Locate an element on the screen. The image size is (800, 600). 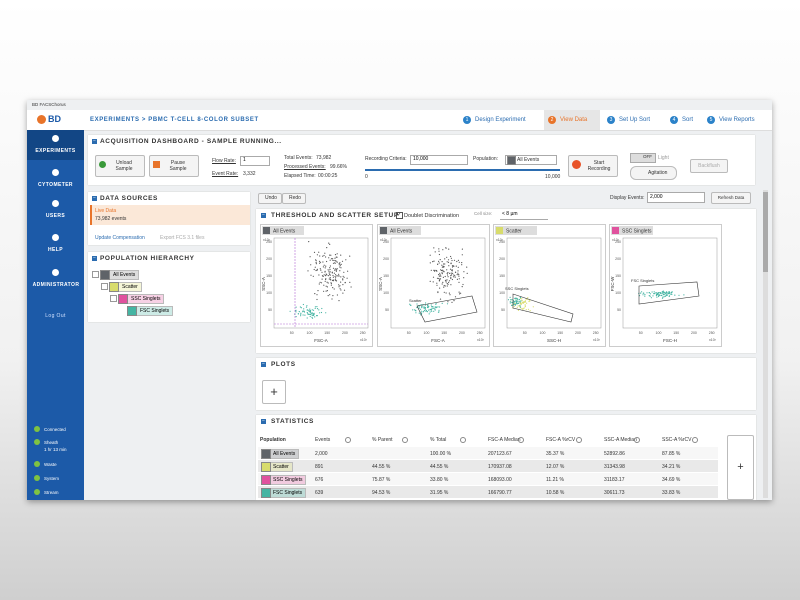
cell-size-select: < 8 µm is located at coordinates (524, 215).